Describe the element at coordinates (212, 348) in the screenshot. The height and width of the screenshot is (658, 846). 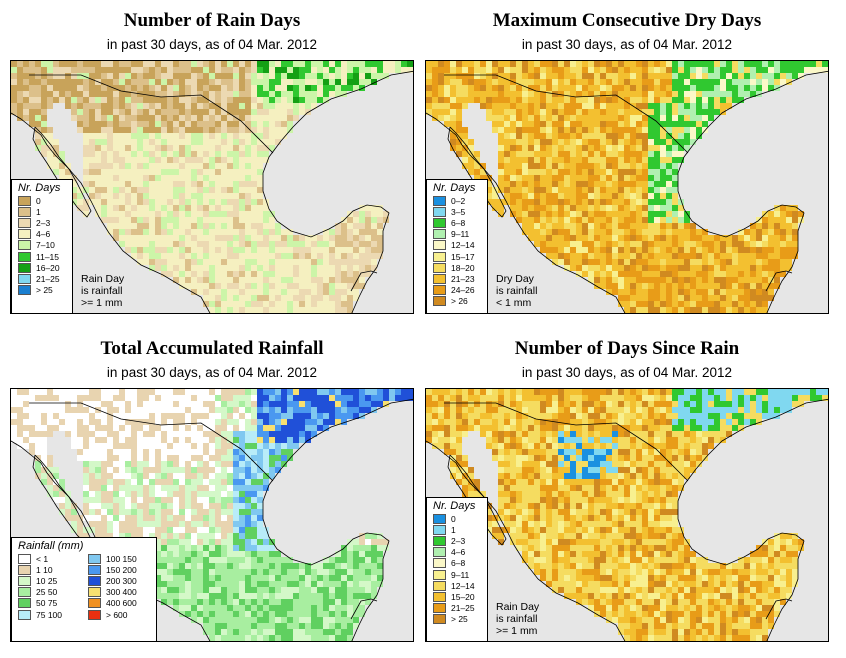
I see `panel-title: Total Accumulated Rainfall` at that location.